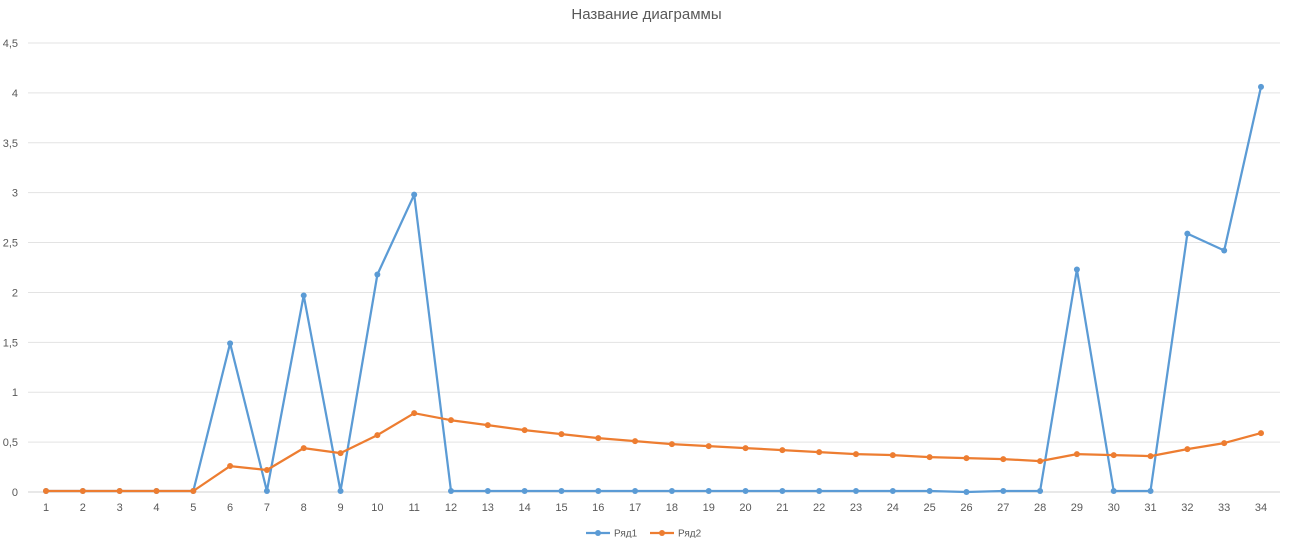 The width and height of the screenshot is (1293, 538). I want to click on x-tick-label: 26, so click(966, 508).